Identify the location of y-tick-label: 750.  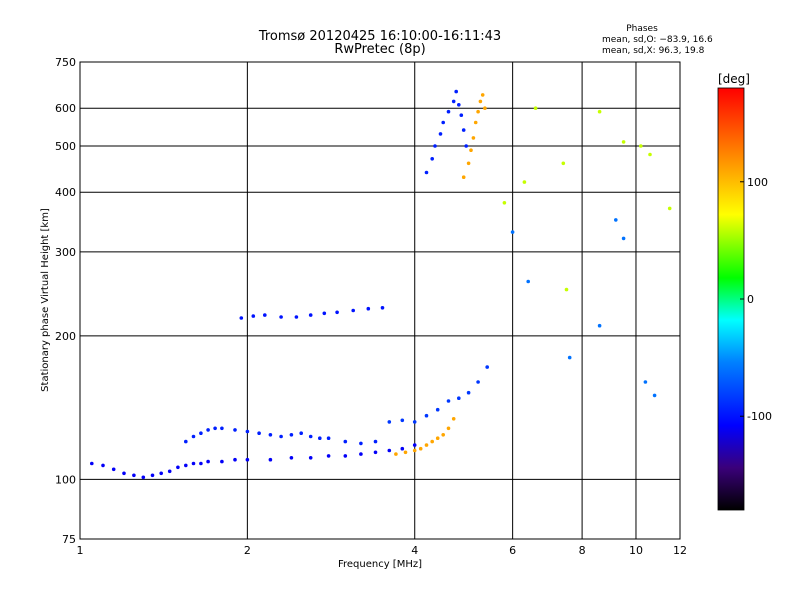
(65, 62).